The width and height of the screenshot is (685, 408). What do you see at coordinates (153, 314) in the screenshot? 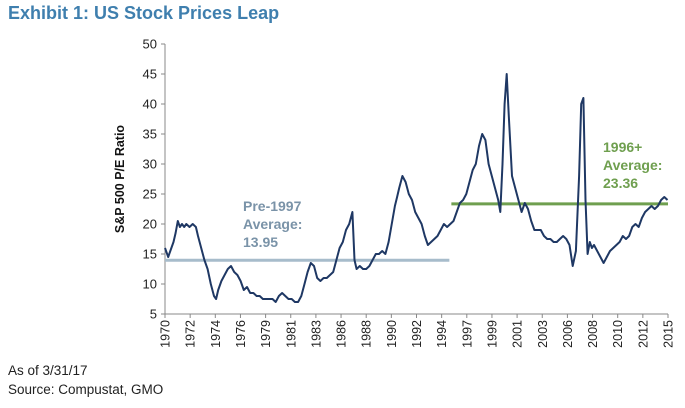
I see `y-tick-label: 5` at bounding box center [153, 314].